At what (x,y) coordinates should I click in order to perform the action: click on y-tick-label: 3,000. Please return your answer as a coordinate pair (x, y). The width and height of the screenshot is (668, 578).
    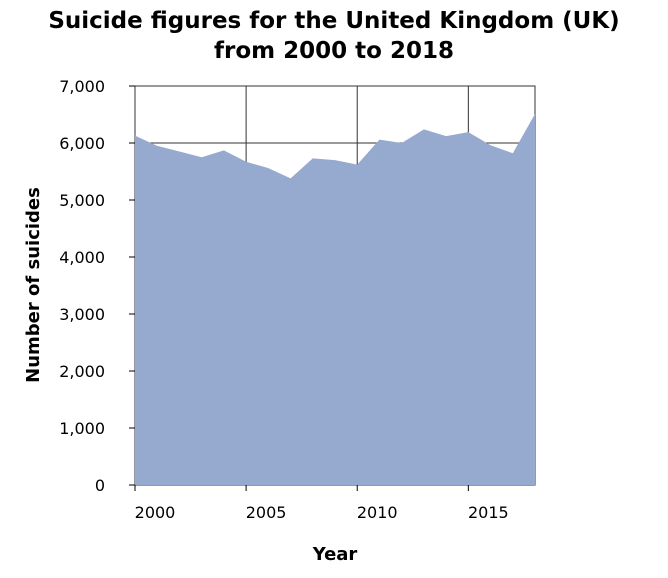
    Looking at the image, I should click on (82, 314).